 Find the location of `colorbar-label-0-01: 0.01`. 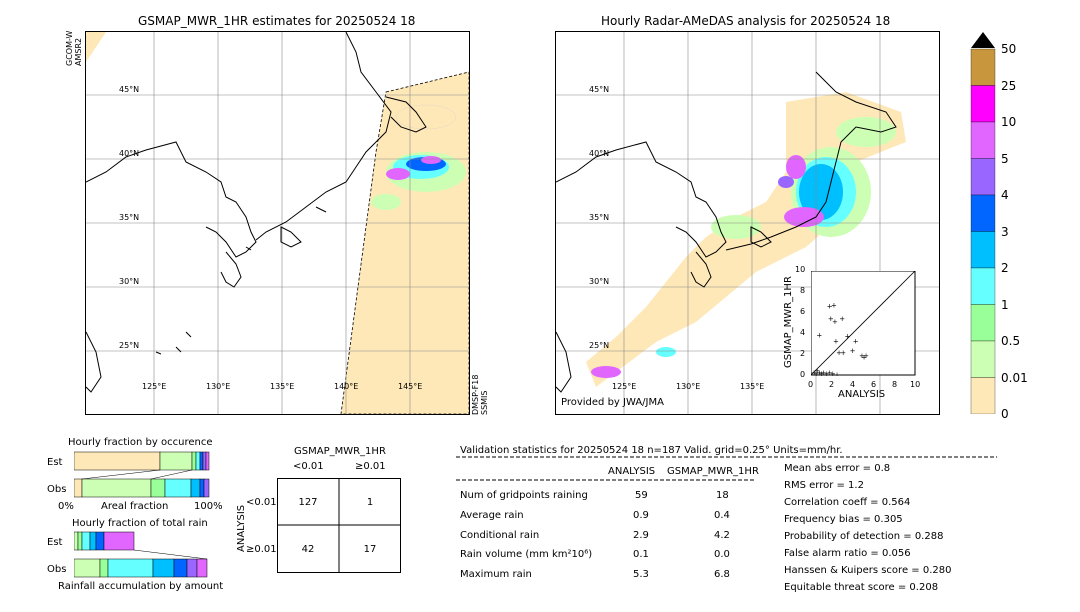

colorbar-label-0-01: 0.01 is located at coordinates (1014, 378).